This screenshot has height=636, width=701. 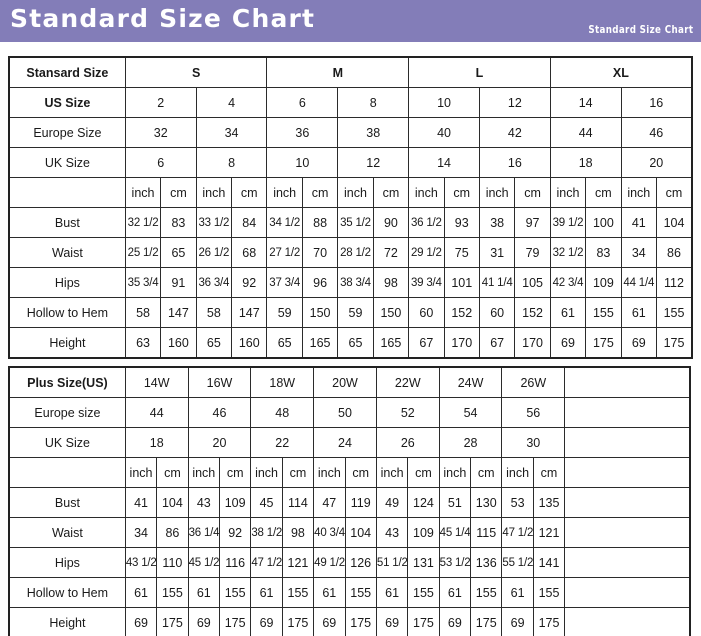 What do you see at coordinates (178, 343) in the screenshot?
I see `table-cell-cm: 160` at bounding box center [178, 343].